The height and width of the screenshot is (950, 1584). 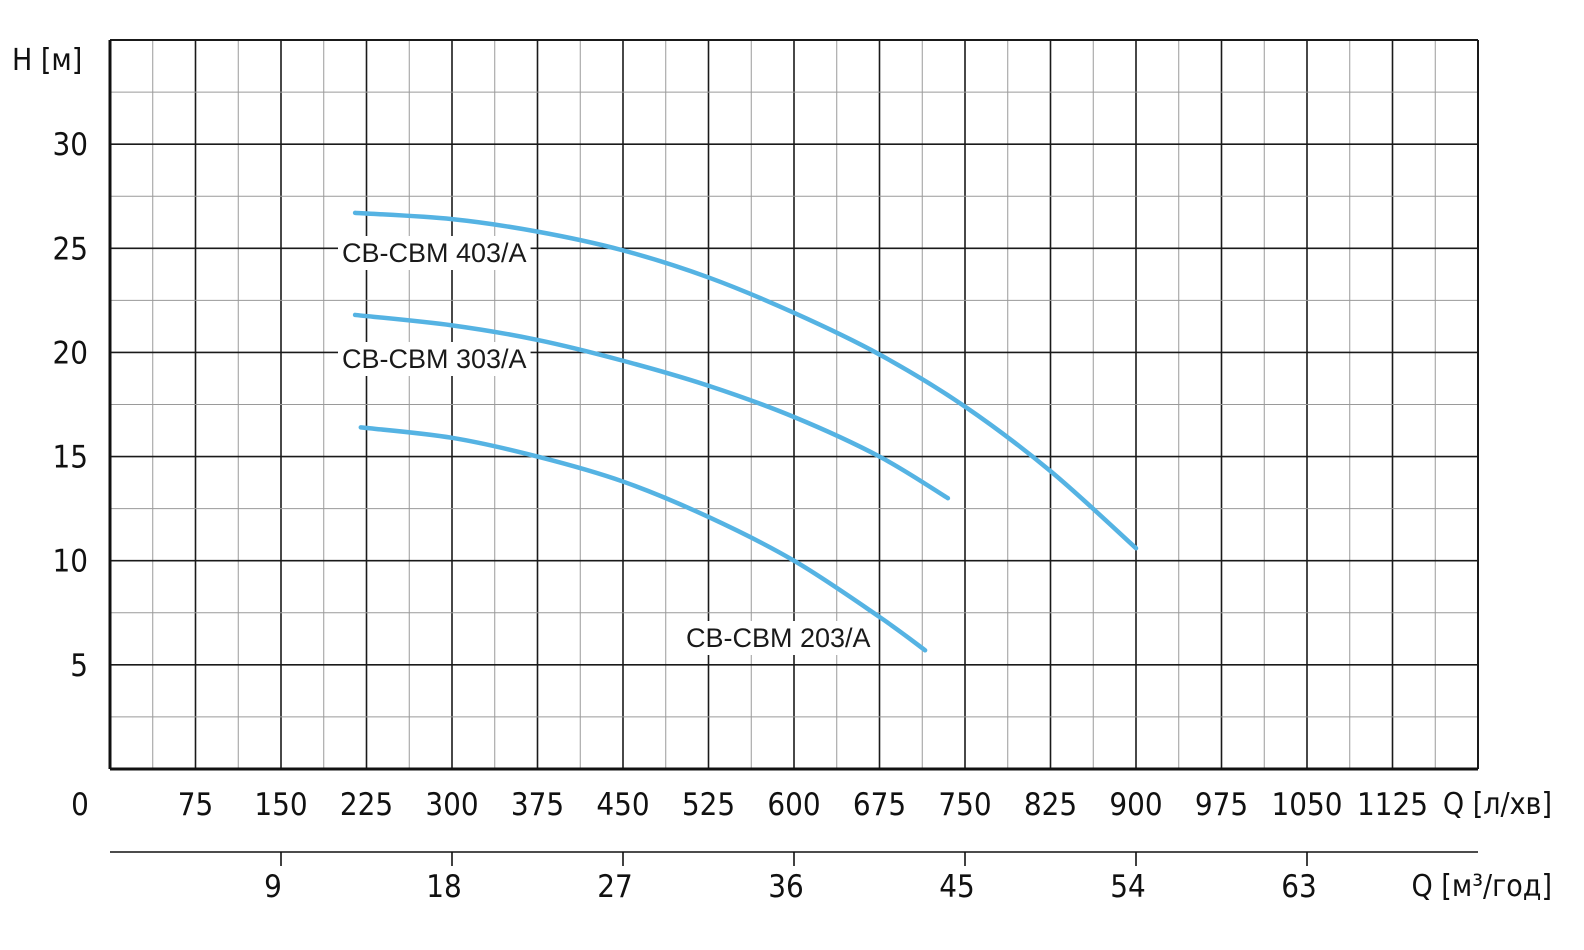 I want to click on x-tick-label: 825, so click(x=1050, y=805).